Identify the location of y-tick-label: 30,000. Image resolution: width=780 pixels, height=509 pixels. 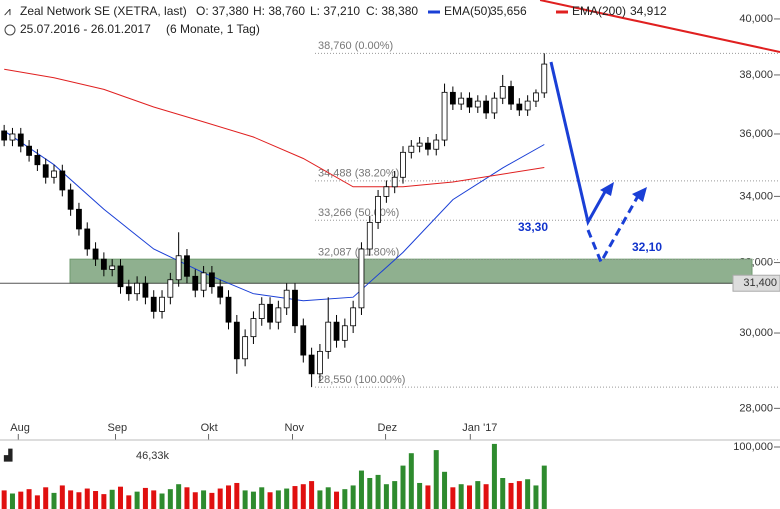
(756, 333).